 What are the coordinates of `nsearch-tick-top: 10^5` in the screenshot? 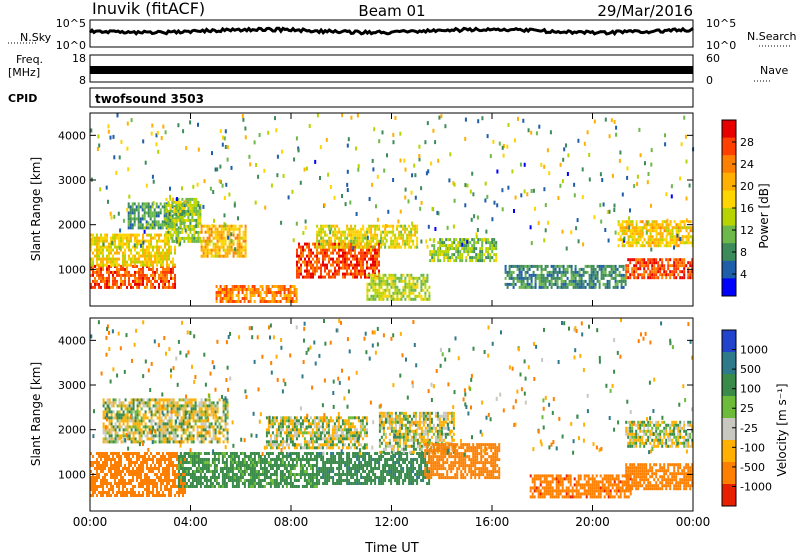 It's located at (721, 23).